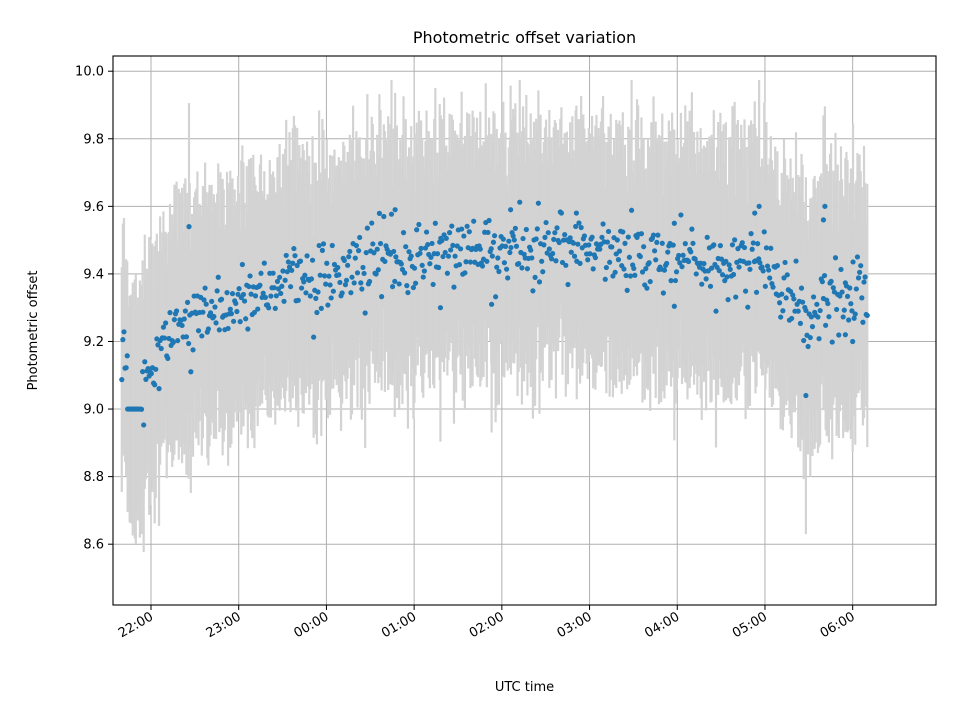 Image resolution: width=960 pixels, height=720 pixels. What do you see at coordinates (89, 72) in the screenshot?
I see `y-tick-label: 10.0` at bounding box center [89, 72].